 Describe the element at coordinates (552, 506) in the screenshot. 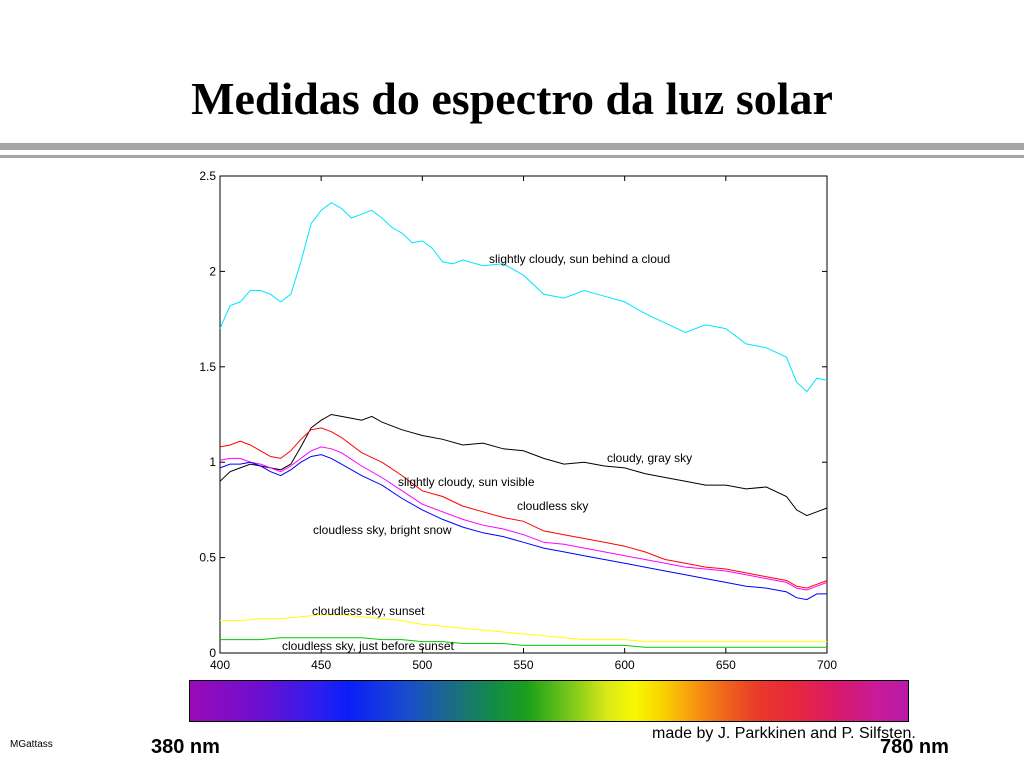

I see `annotation-cloudless-sky: cloudless sky` at that location.